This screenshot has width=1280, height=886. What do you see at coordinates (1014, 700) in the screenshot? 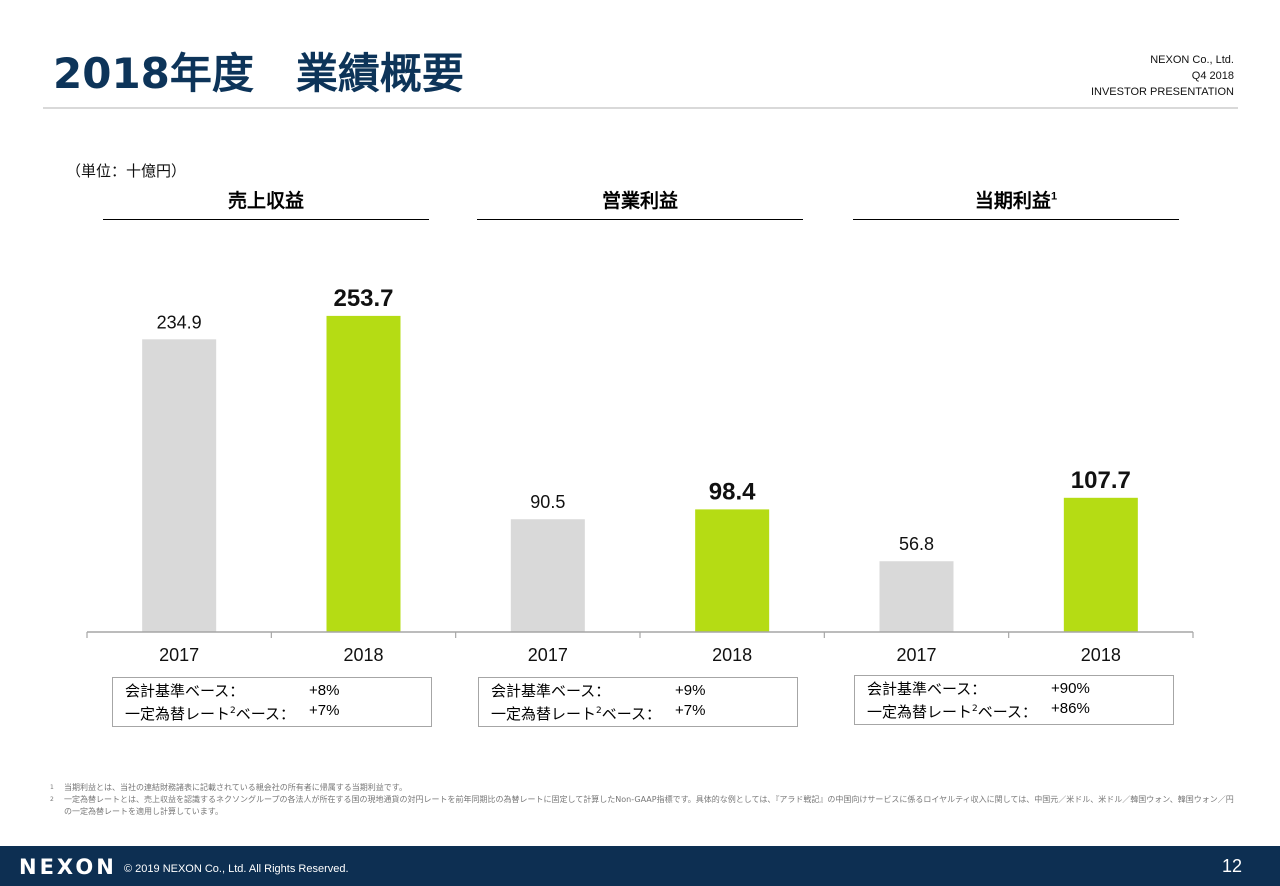
I see `growth-box-net-income: 会計基準ベース： +90% 一定為替レート2ベース： +86%` at bounding box center [1014, 700].